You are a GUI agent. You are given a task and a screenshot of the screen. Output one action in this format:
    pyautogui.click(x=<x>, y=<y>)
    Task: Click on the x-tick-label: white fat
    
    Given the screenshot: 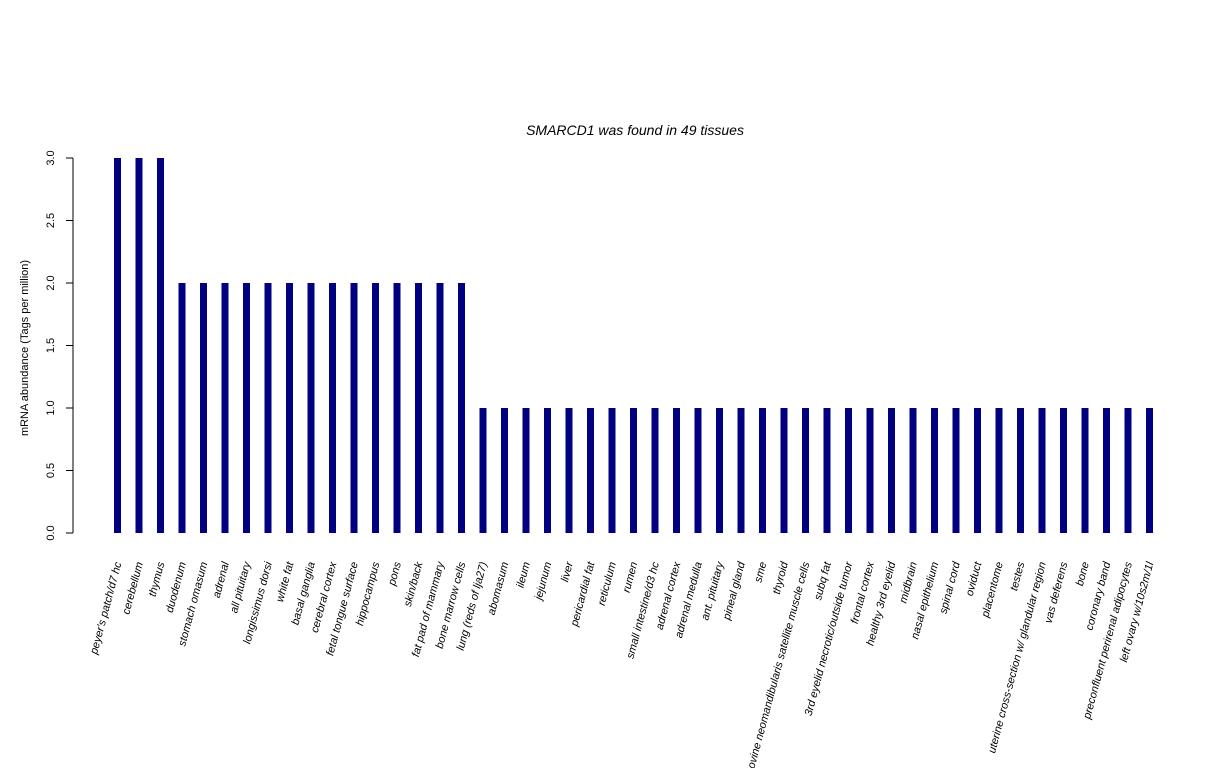 What is the action you would take?
    pyautogui.click(x=285, y=582)
    